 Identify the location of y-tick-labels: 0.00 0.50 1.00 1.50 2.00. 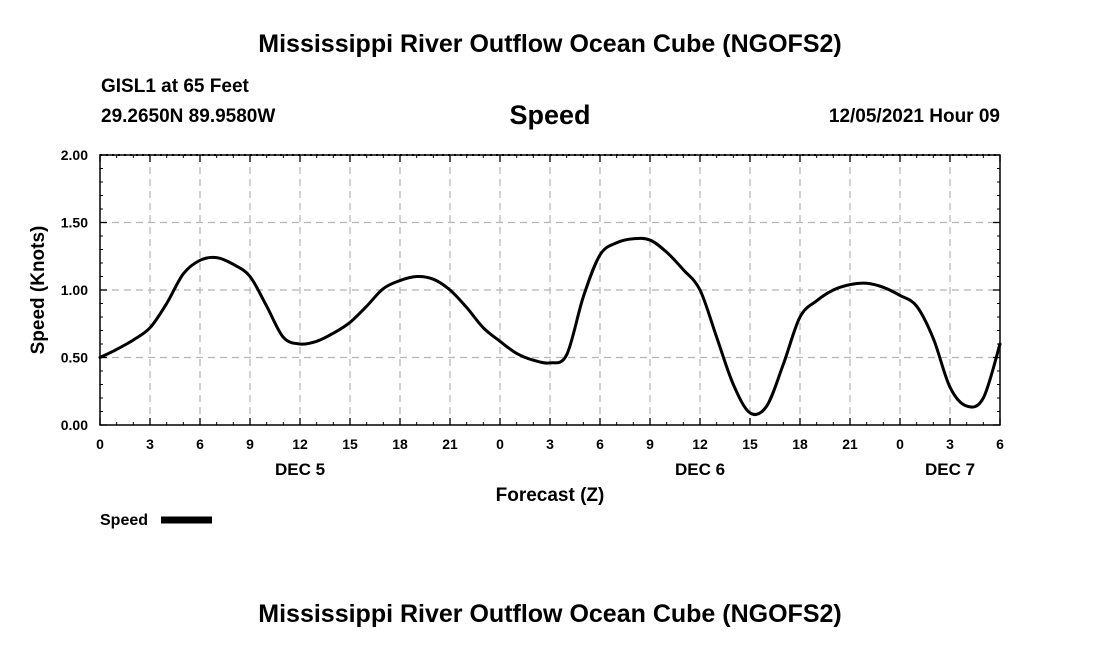
(74, 290).